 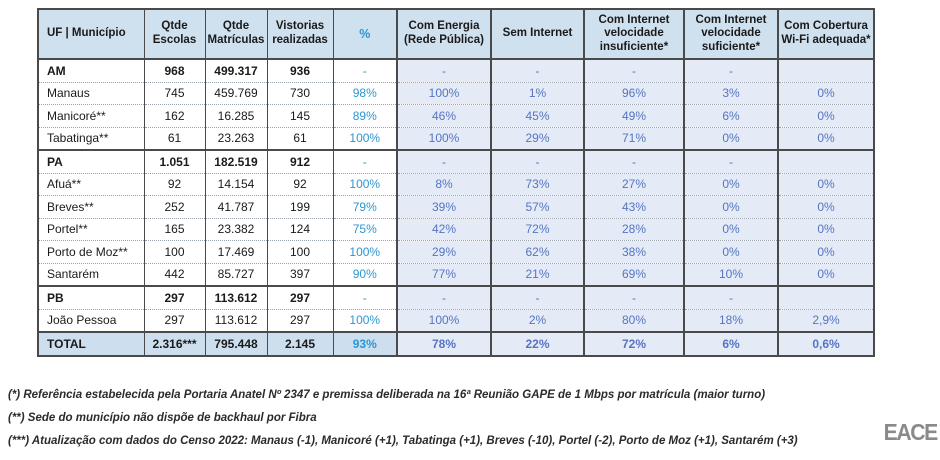 I want to click on value-cell: 14.154, so click(x=235, y=184).